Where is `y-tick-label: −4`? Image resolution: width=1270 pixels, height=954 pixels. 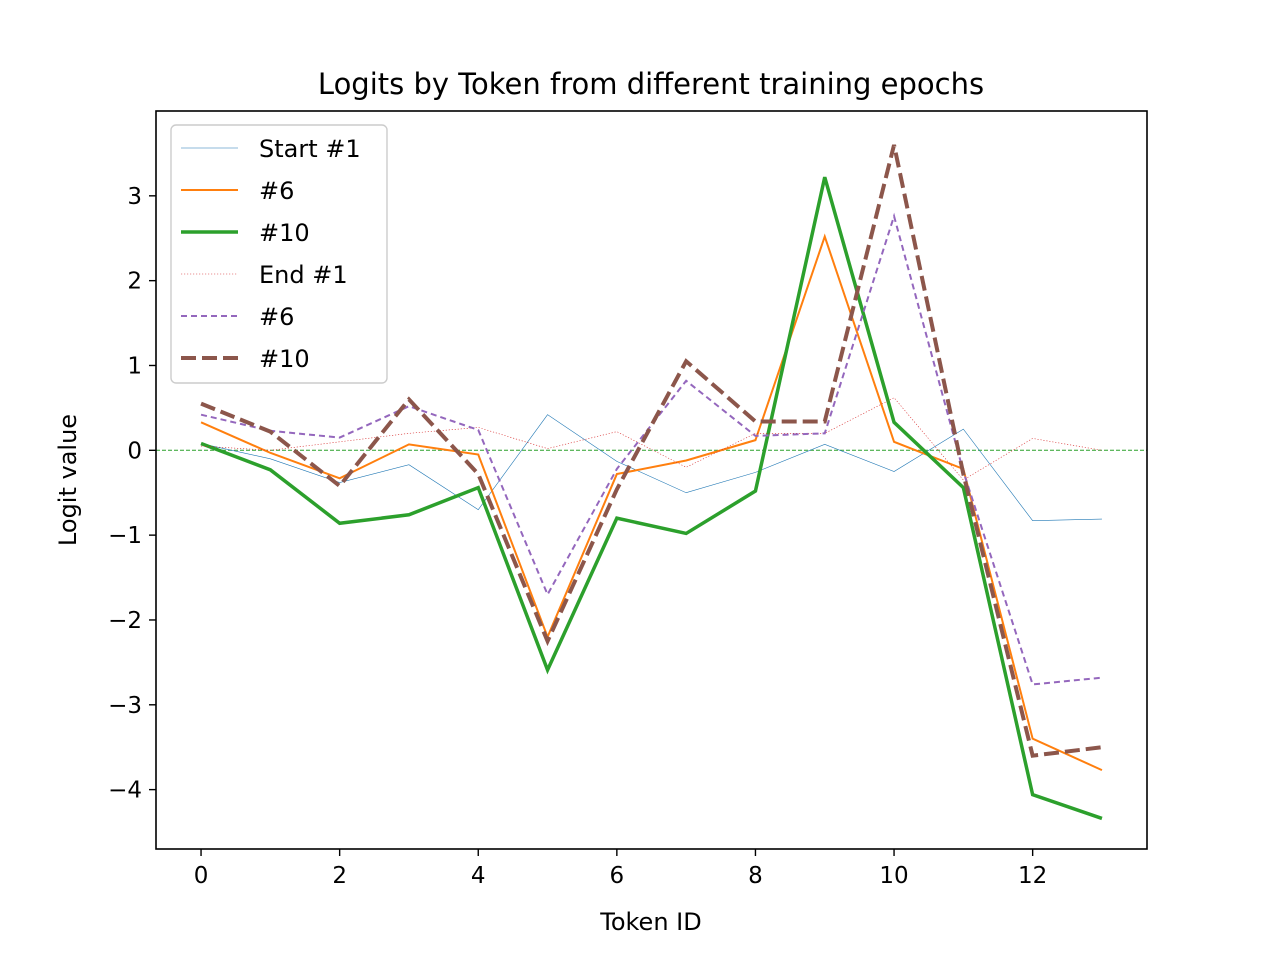
y-tick-label: −4 is located at coordinates (125, 791).